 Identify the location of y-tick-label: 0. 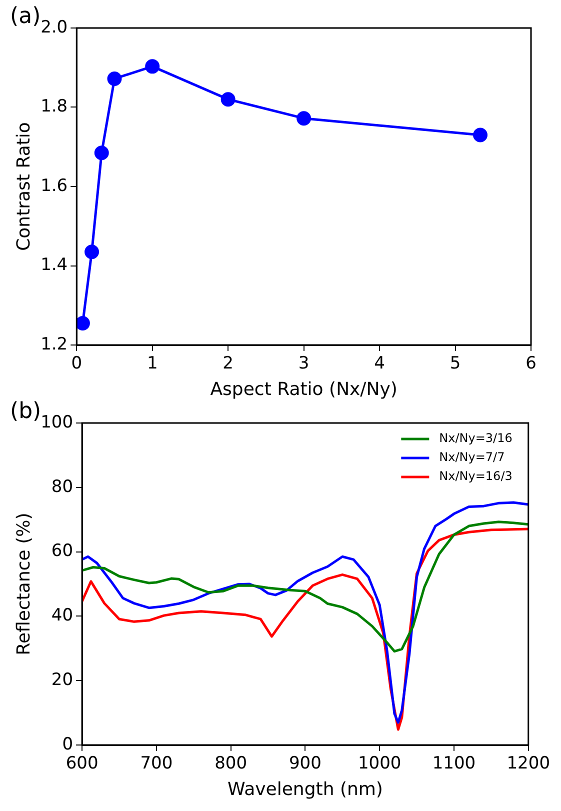
(68, 744).